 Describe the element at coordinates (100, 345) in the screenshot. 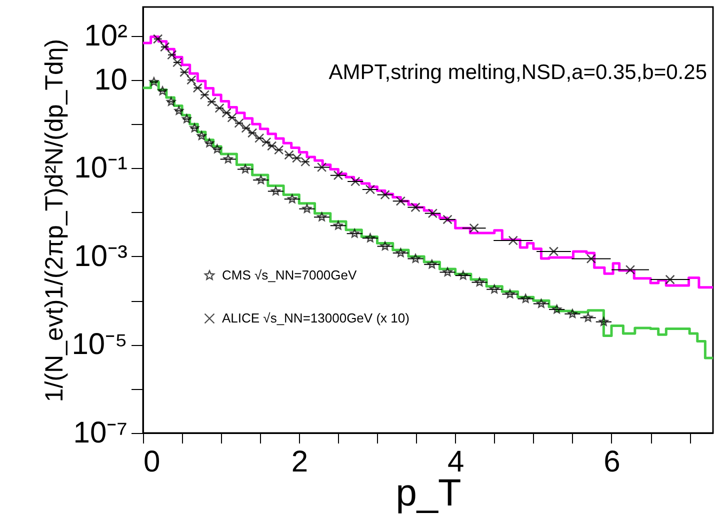

I see `y-tick-label: 10⁻⁵` at that location.